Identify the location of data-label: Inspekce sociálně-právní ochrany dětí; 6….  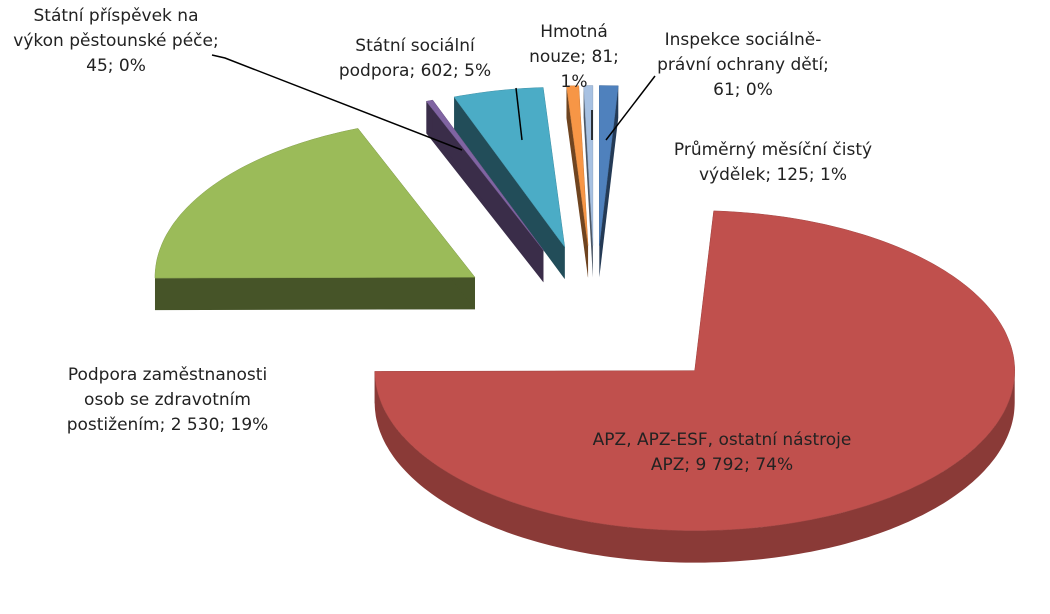
(743, 65).